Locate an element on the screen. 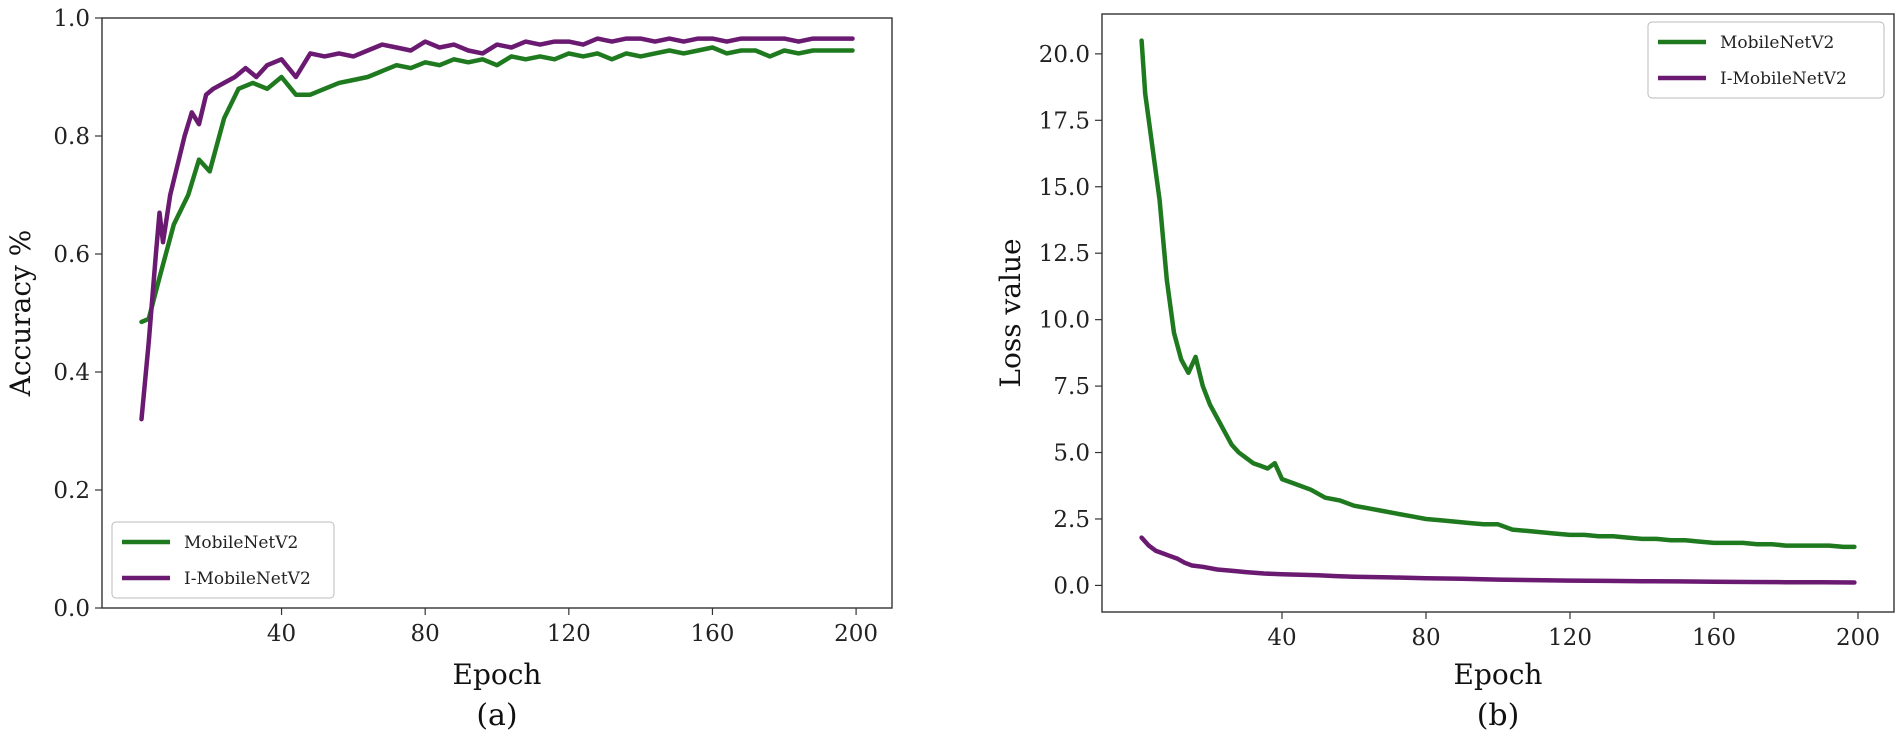 Image resolution: width=1900 pixels, height=736 pixels. y-tick-label: 17.5 is located at coordinates (1064, 121).